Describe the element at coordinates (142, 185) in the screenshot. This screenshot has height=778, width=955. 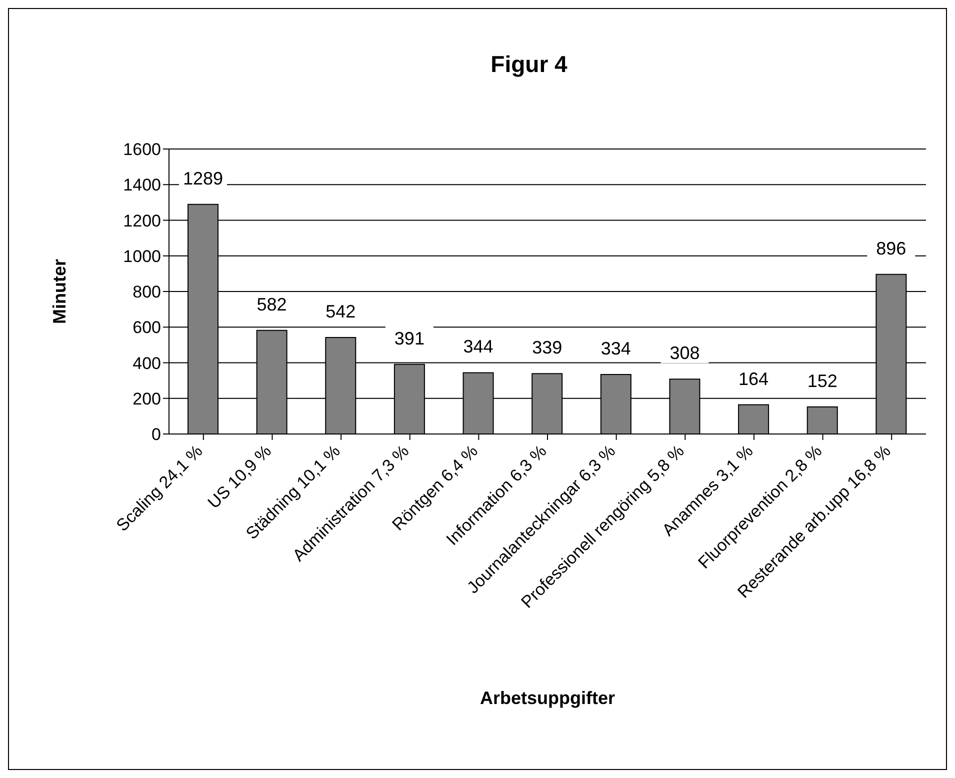
I see `y-tick-label: 1400` at that location.